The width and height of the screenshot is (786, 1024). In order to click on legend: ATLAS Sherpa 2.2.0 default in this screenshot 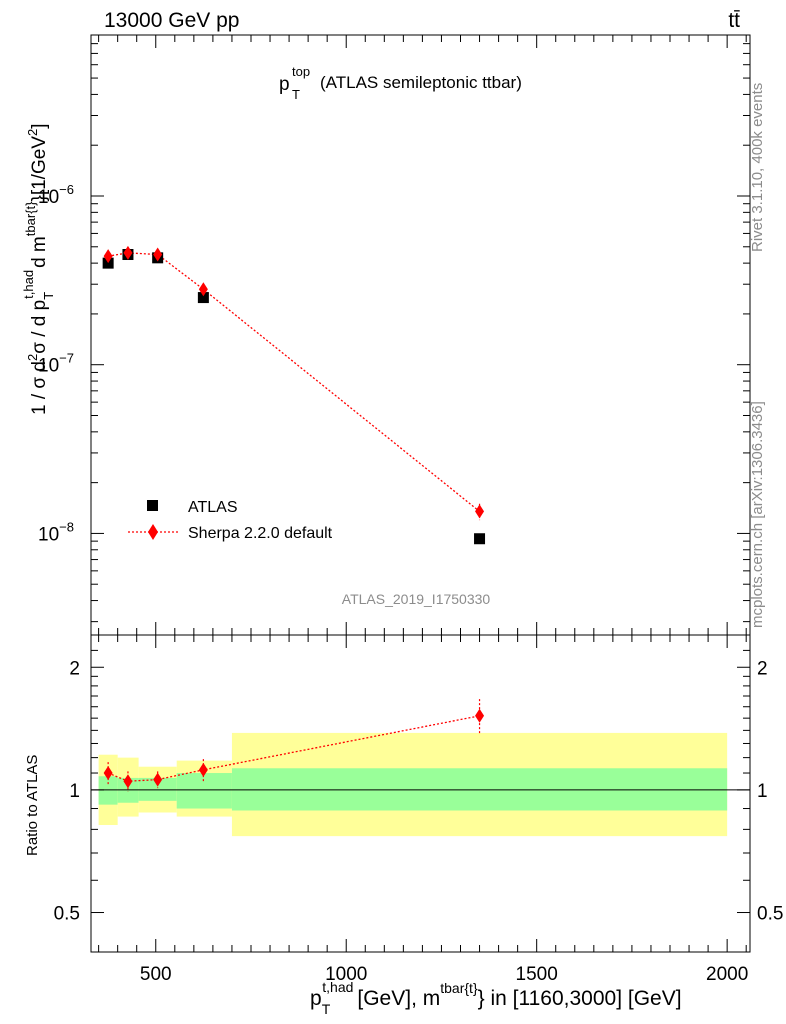, I will do `click(230, 520)`.